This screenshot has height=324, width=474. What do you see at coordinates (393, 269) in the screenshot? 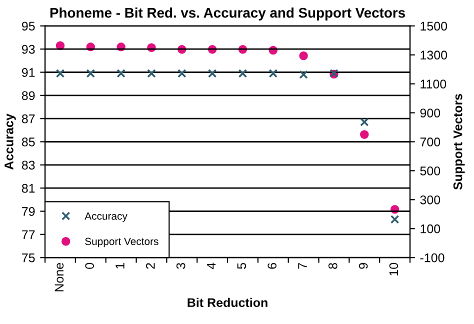
I see `x-tick-label: 10` at bounding box center [393, 269].